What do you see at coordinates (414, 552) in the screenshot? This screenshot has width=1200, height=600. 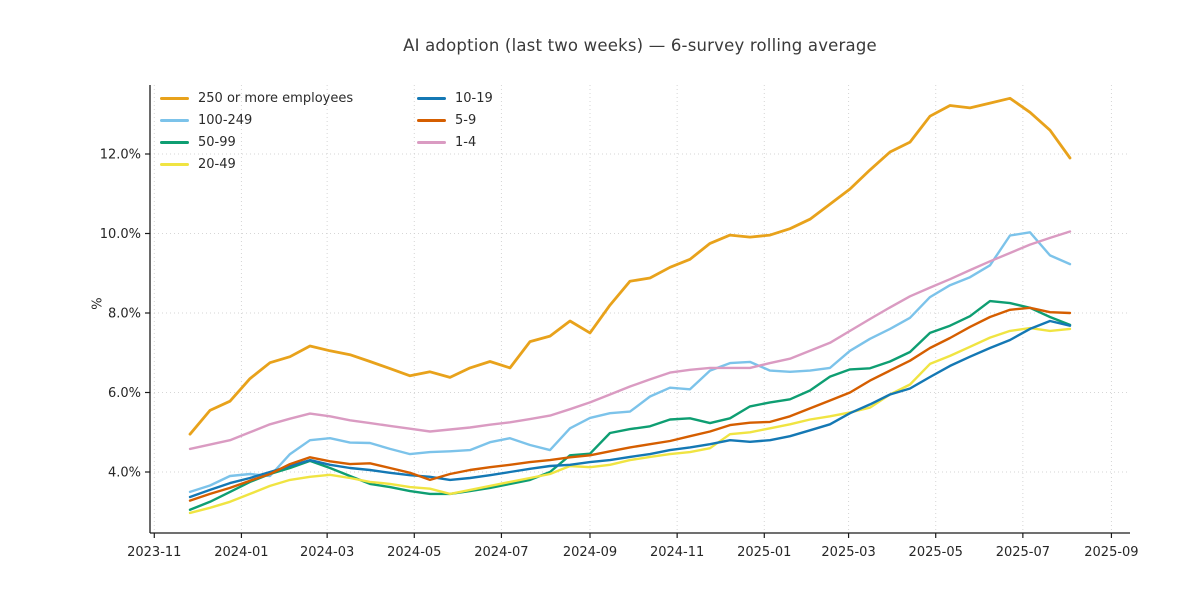 I see `x-tick-label: 2024-05` at bounding box center [414, 552].